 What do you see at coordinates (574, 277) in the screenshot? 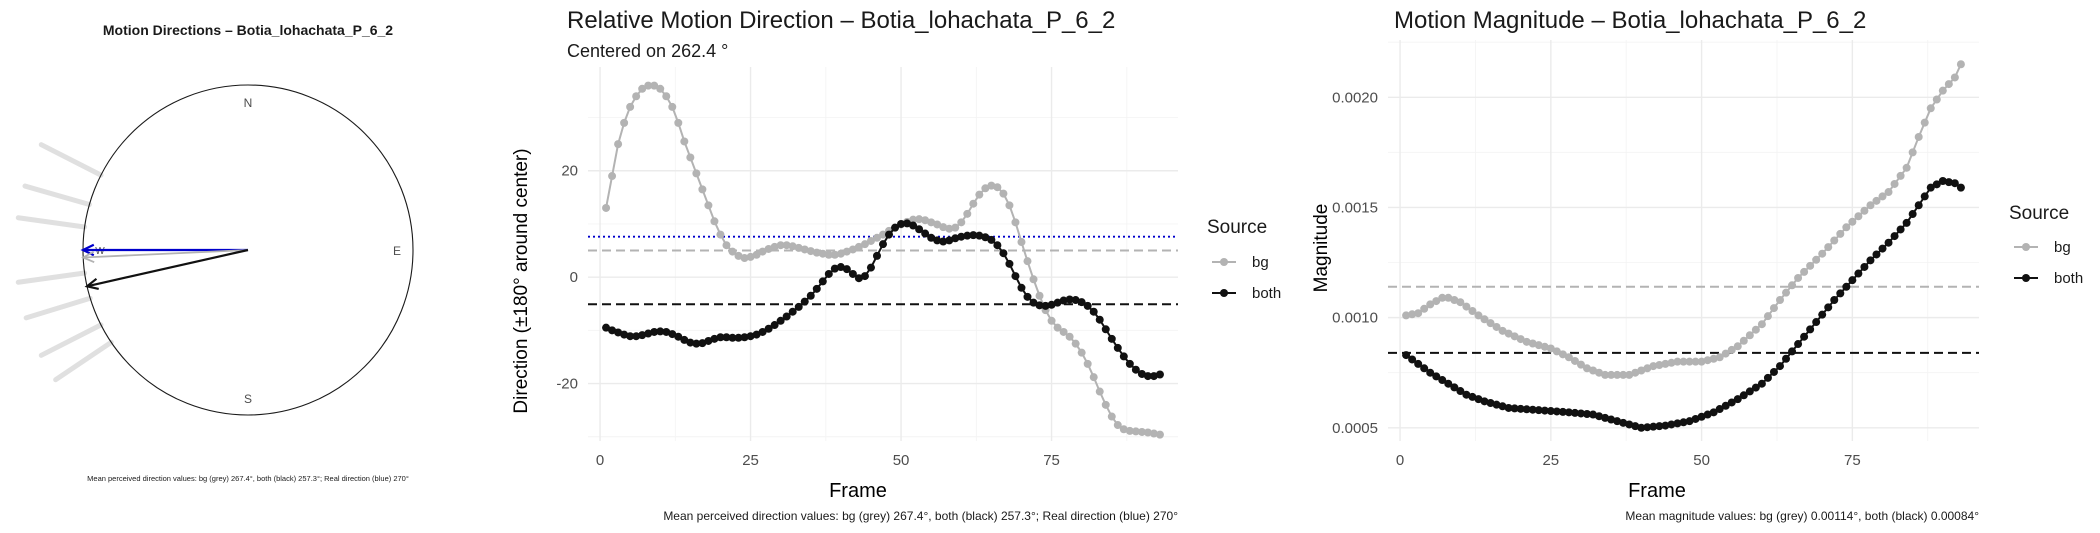
I see `y-tick-label: 0` at bounding box center [574, 277].